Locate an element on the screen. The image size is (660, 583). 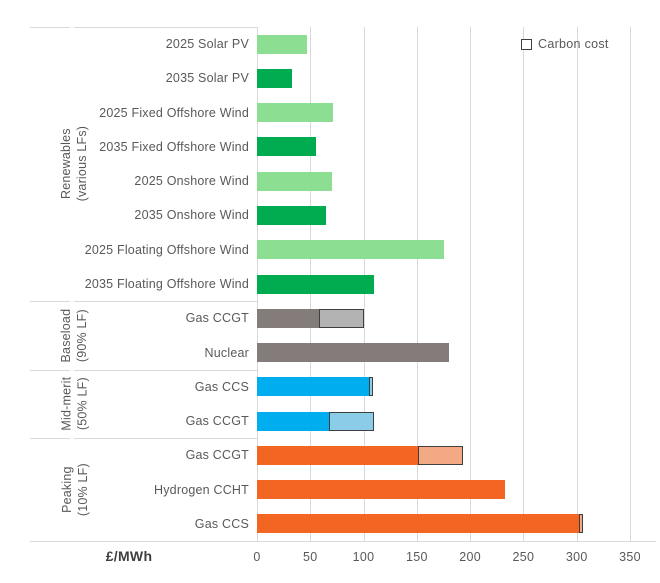
group-label-text: Peaking (10% LF) is located at coordinates (74, 490).